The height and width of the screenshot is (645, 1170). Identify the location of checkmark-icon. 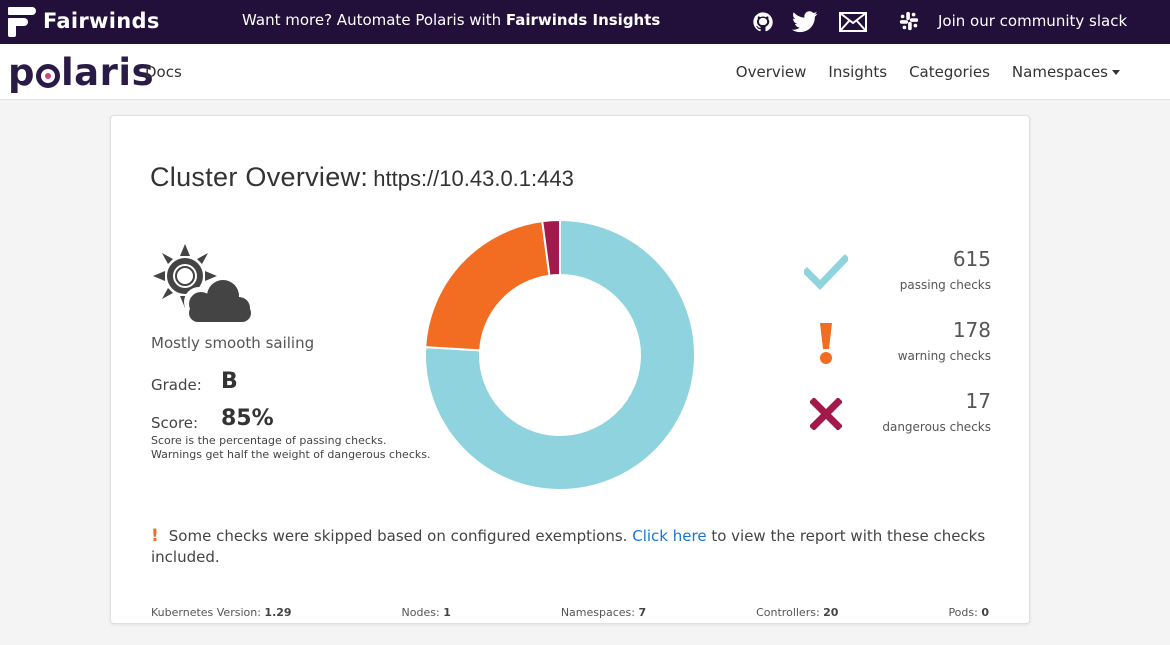
(826, 272).